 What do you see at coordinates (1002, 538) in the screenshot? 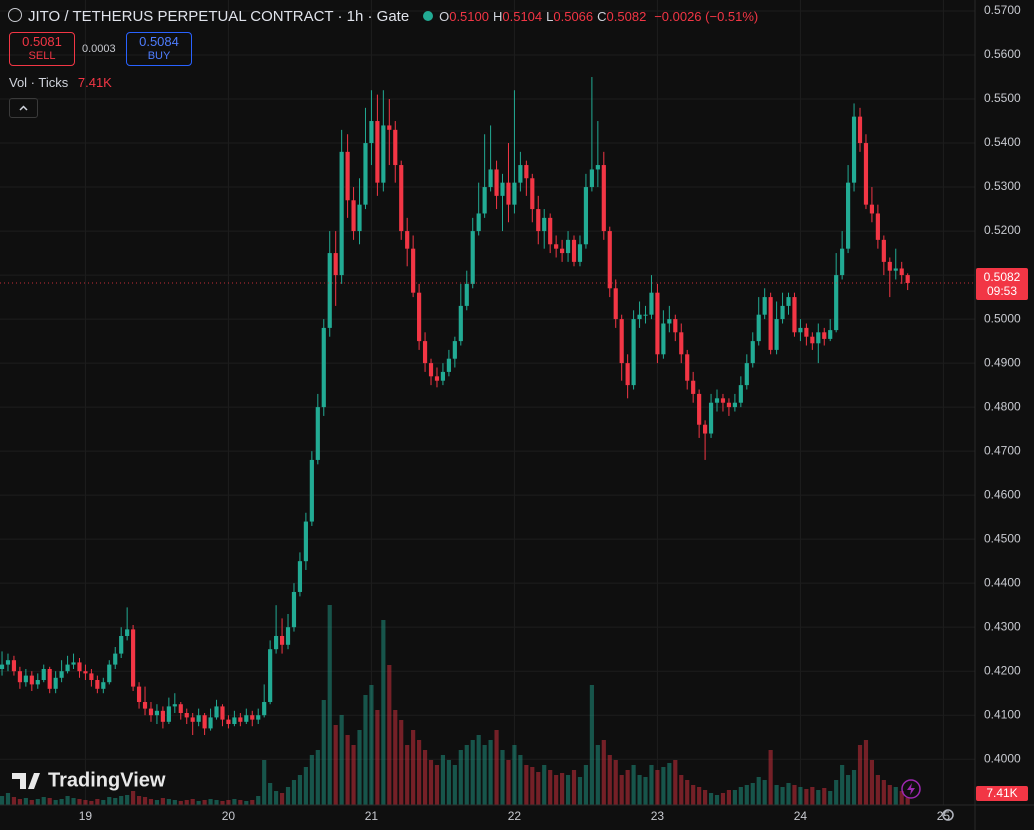
I see `y-tick-label: 0.4500` at bounding box center [1002, 538].